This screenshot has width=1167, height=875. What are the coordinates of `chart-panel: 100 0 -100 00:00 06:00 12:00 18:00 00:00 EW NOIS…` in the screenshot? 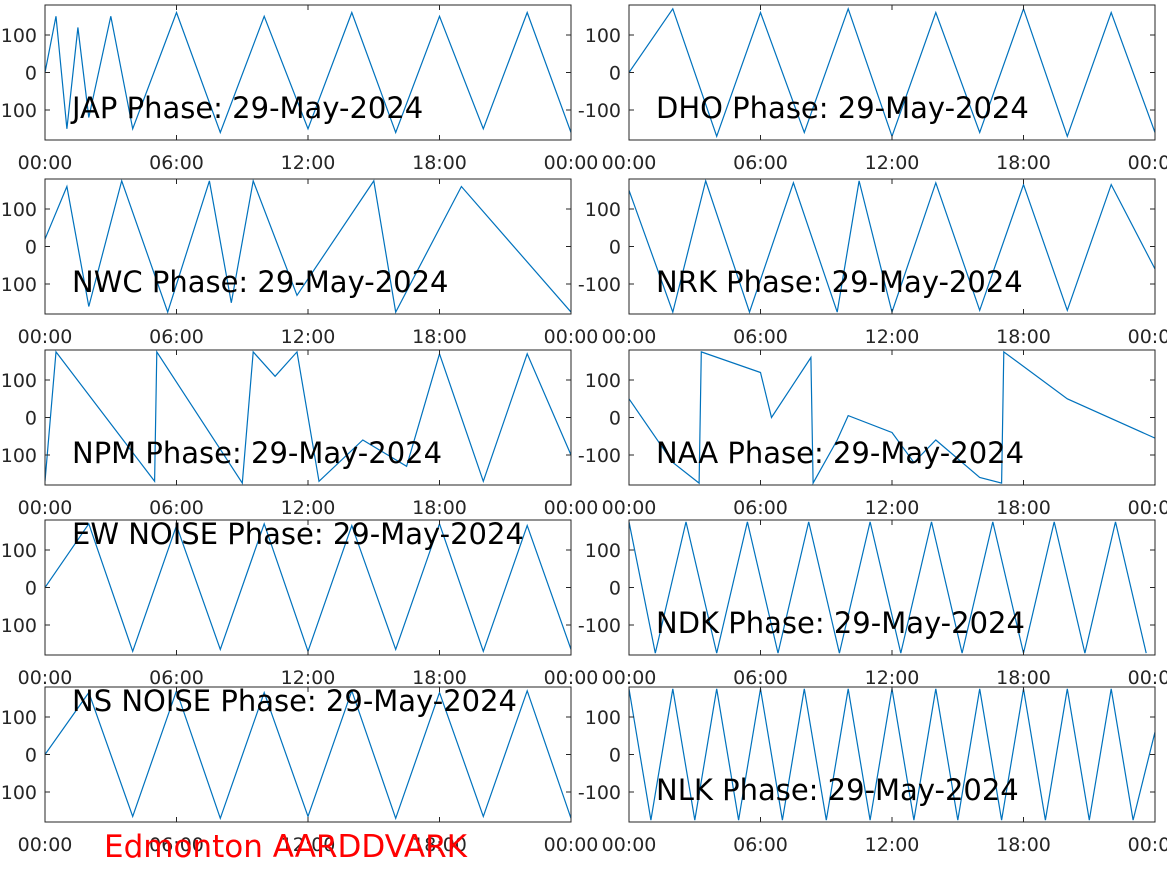 It's located at (299, 603).